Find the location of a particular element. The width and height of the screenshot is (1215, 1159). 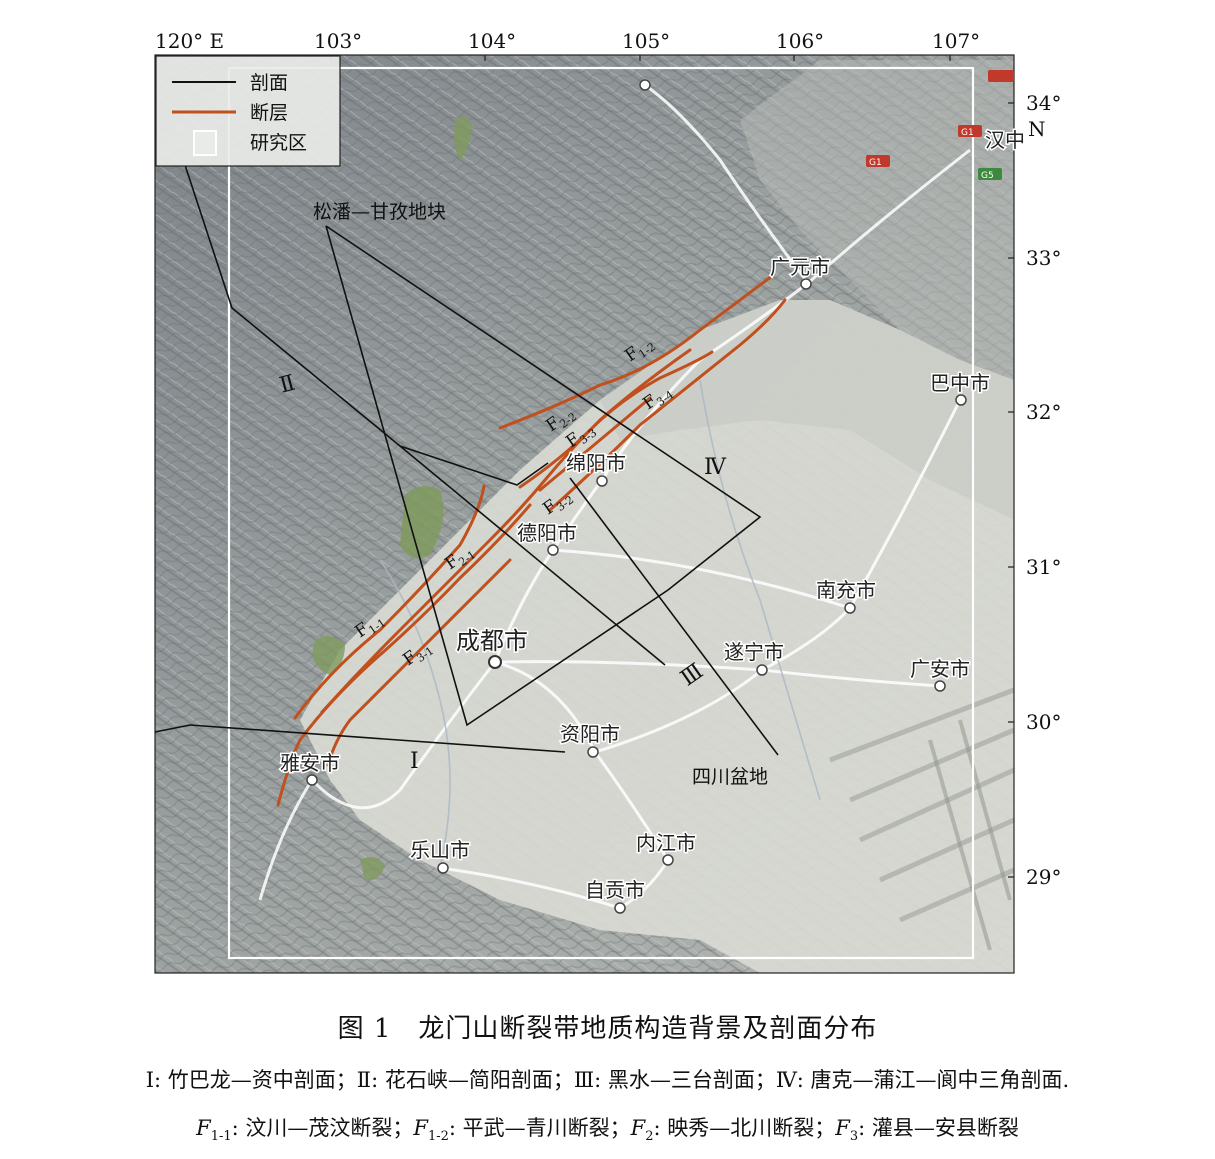

profile-label-i: I is located at coordinates (414, 761).